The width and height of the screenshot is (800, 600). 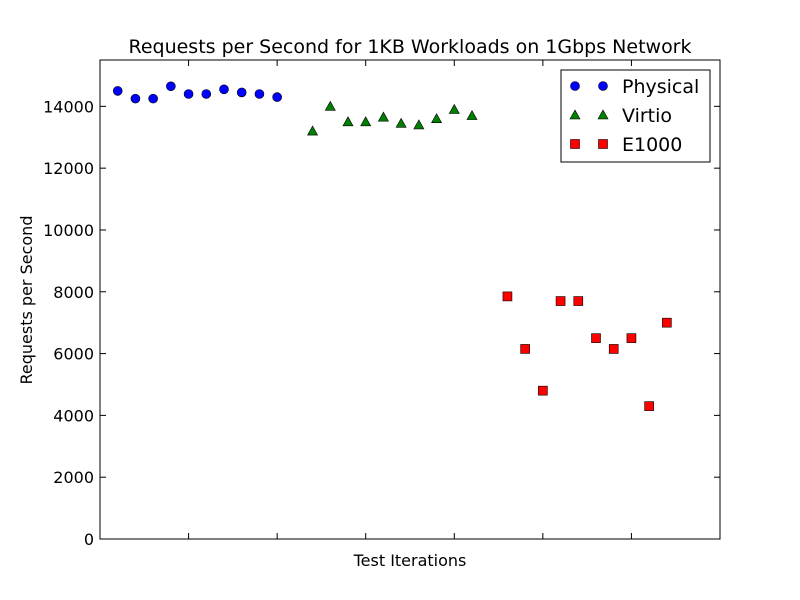 What do you see at coordinates (73, 292) in the screenshot?
I see `y-tick-label: 8000` at bounding box center [73, 292].